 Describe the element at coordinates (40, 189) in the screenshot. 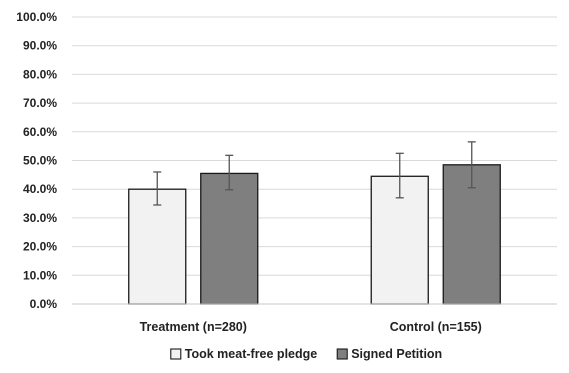

I see `y-tick-label: 40.0%` at that location.